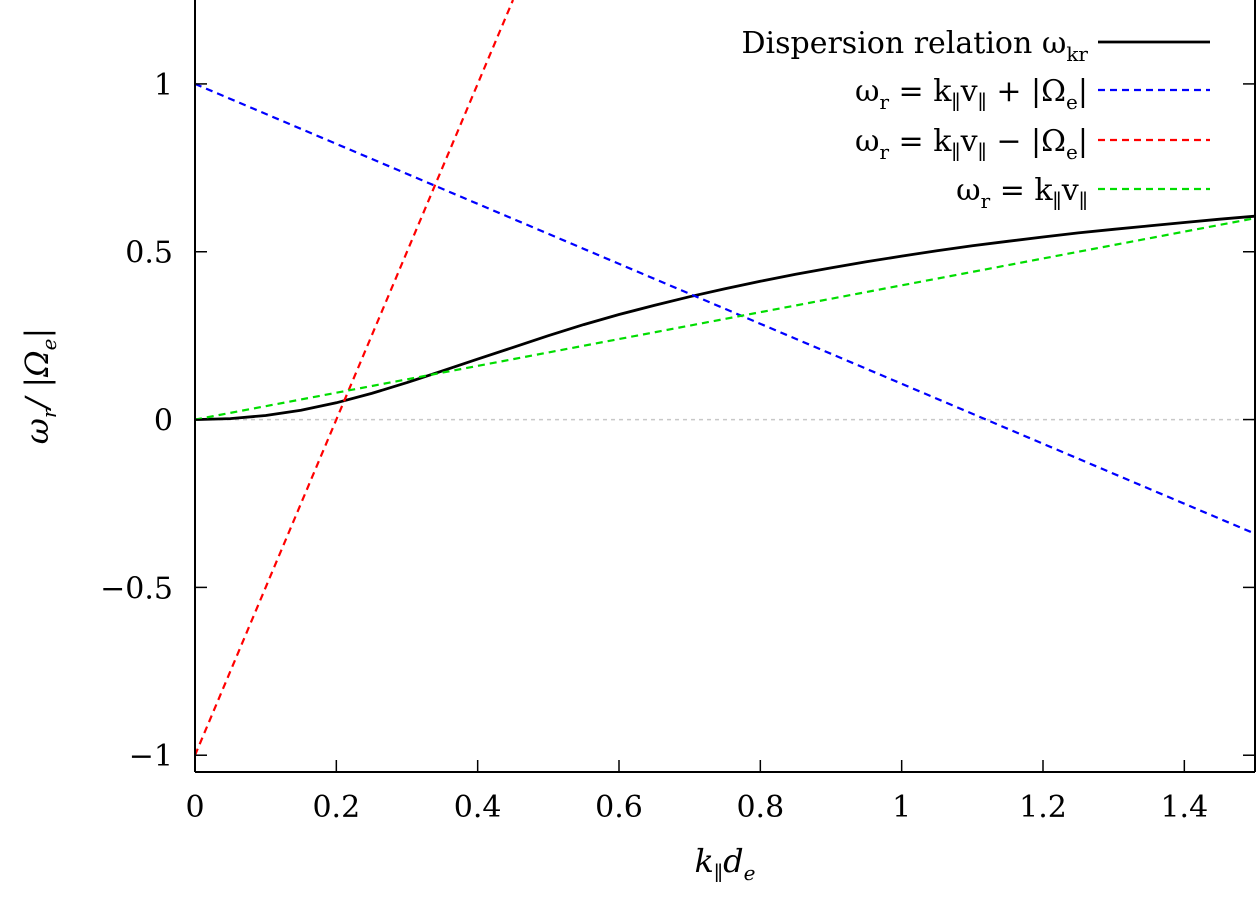 This screenshot has width=1256, height=897. Describe the element at coordinates (718, 873) in the screenshot. I see `x-axis-label-part: ∥` at that location.